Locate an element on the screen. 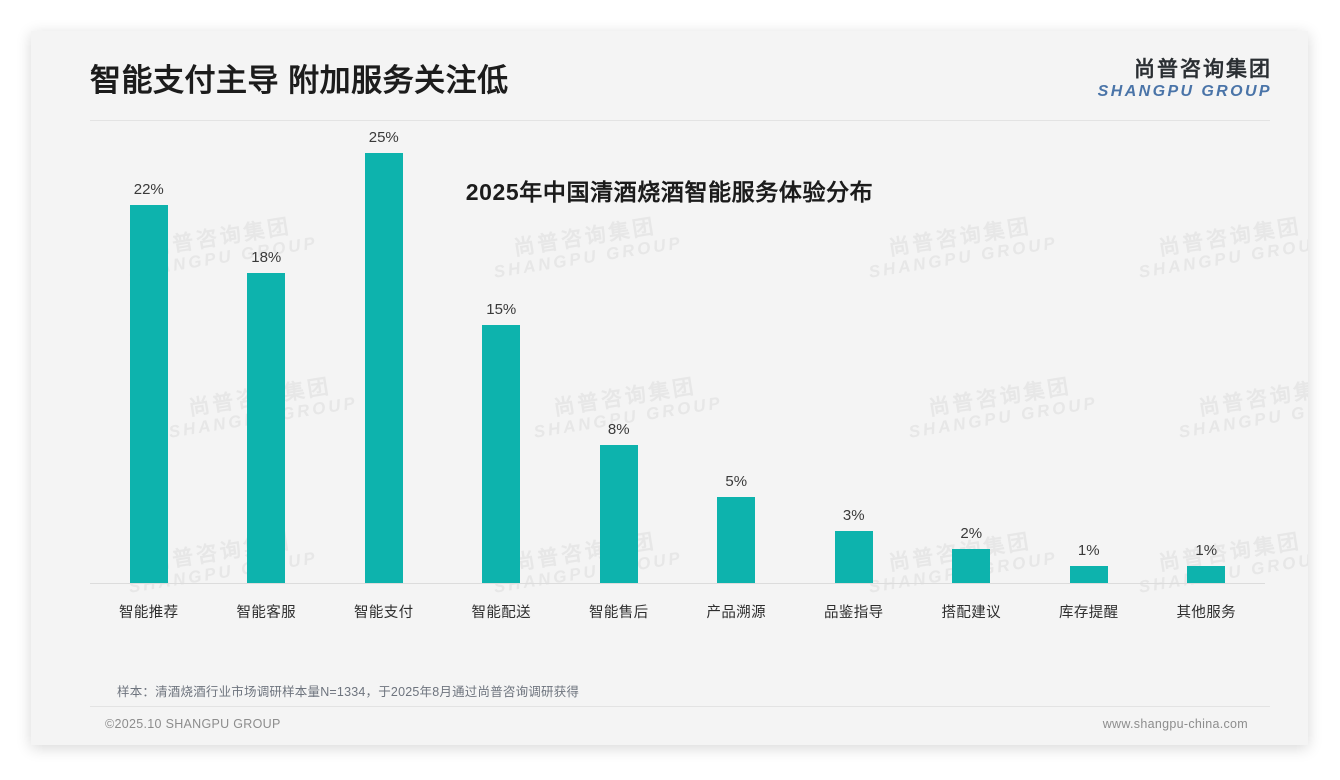 The width and height of the screenshot is (1340, 780). x-axis-tick-label: 智能客服 is located at coordinates (266, 613).